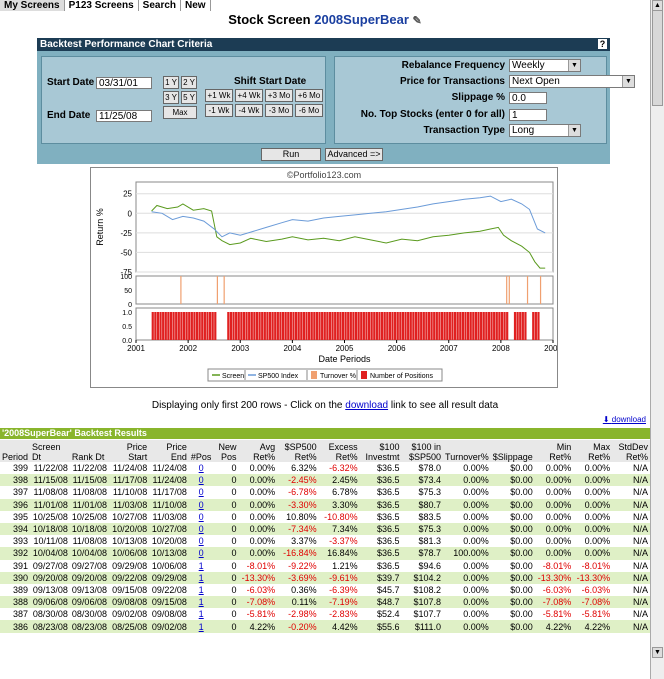  Describe the element at coordinates (258, 451) in the screenshot. I see `column-header: Avg Ret%` at that location.